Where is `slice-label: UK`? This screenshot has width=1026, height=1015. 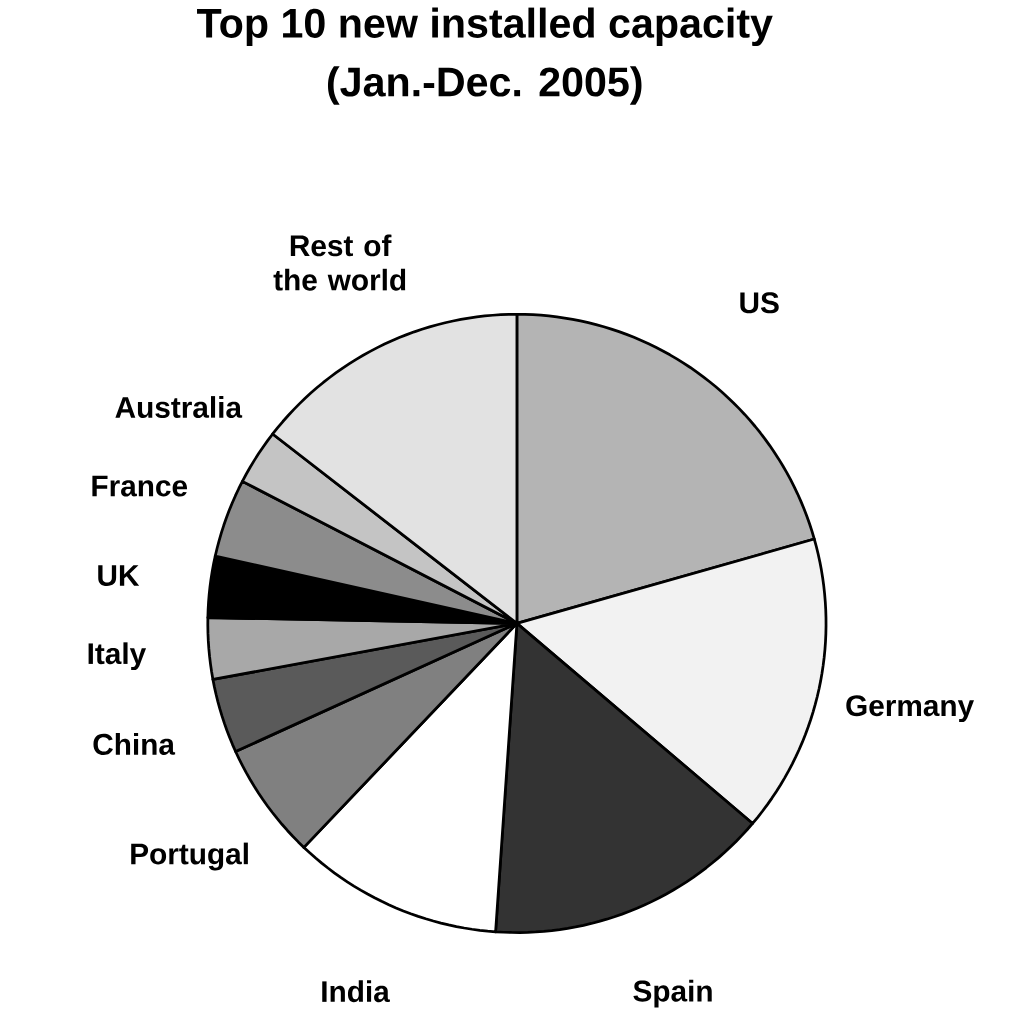
slice-label: UK is located at coordinates (119, 575).